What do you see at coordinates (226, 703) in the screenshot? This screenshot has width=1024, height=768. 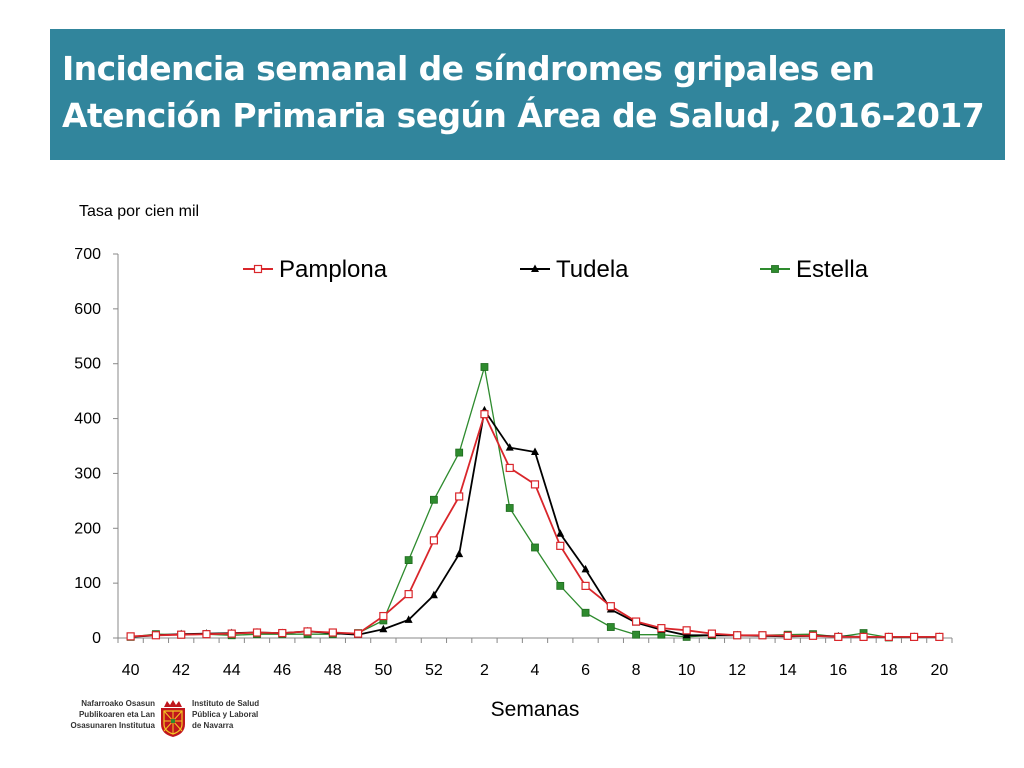 I see `institute-name-spanish-line-1: Instituto de Salud` at bounding box center [226, 703].